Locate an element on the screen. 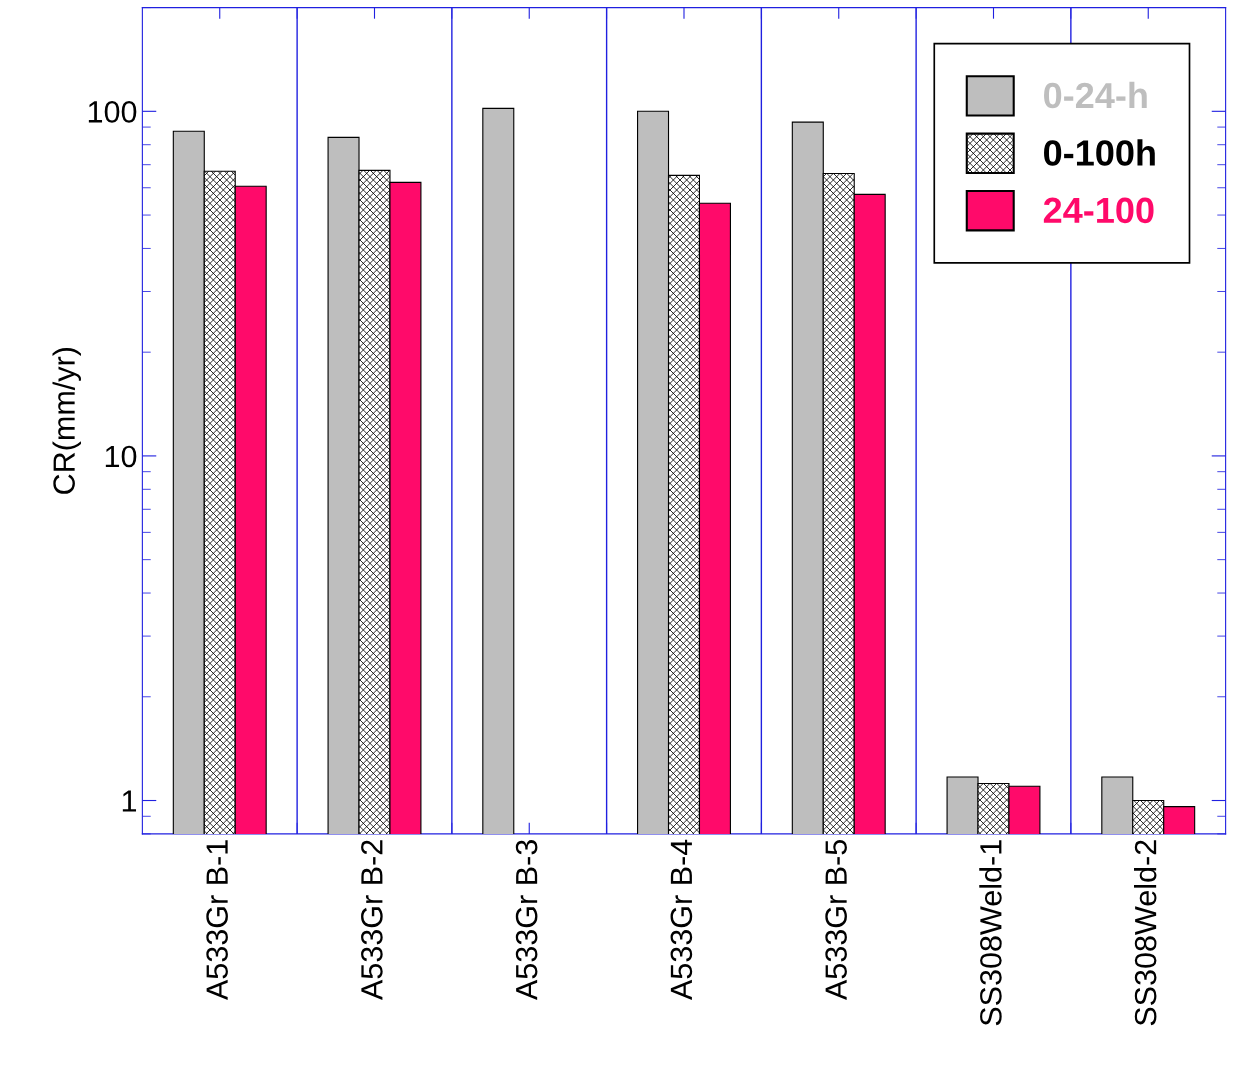 This screenshot has height=1083, width=1238. x-tick-label: A533Gr B-4 is located at coordinates (681, 920).